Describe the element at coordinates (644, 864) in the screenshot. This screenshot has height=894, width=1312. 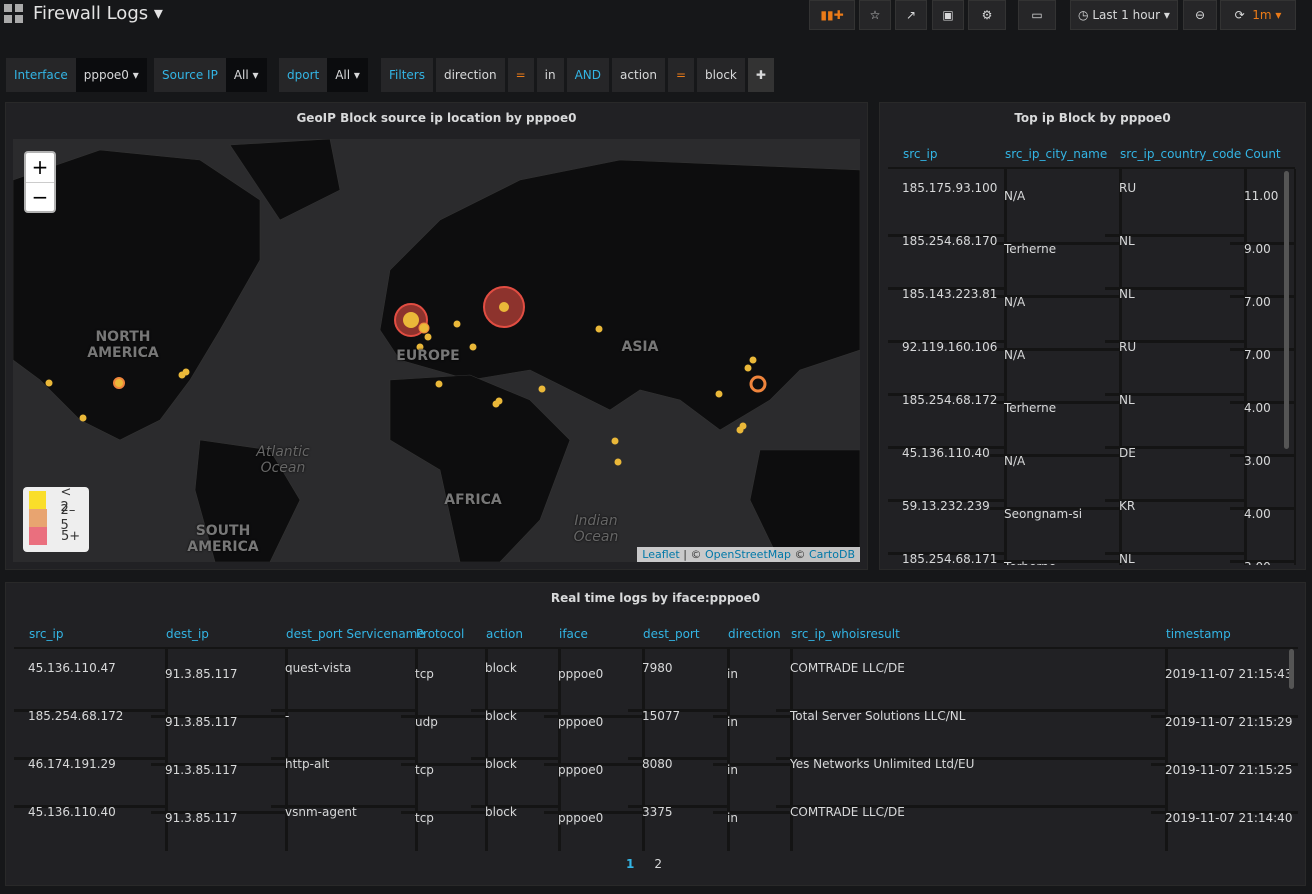
I see `pagination: 12` at that location.